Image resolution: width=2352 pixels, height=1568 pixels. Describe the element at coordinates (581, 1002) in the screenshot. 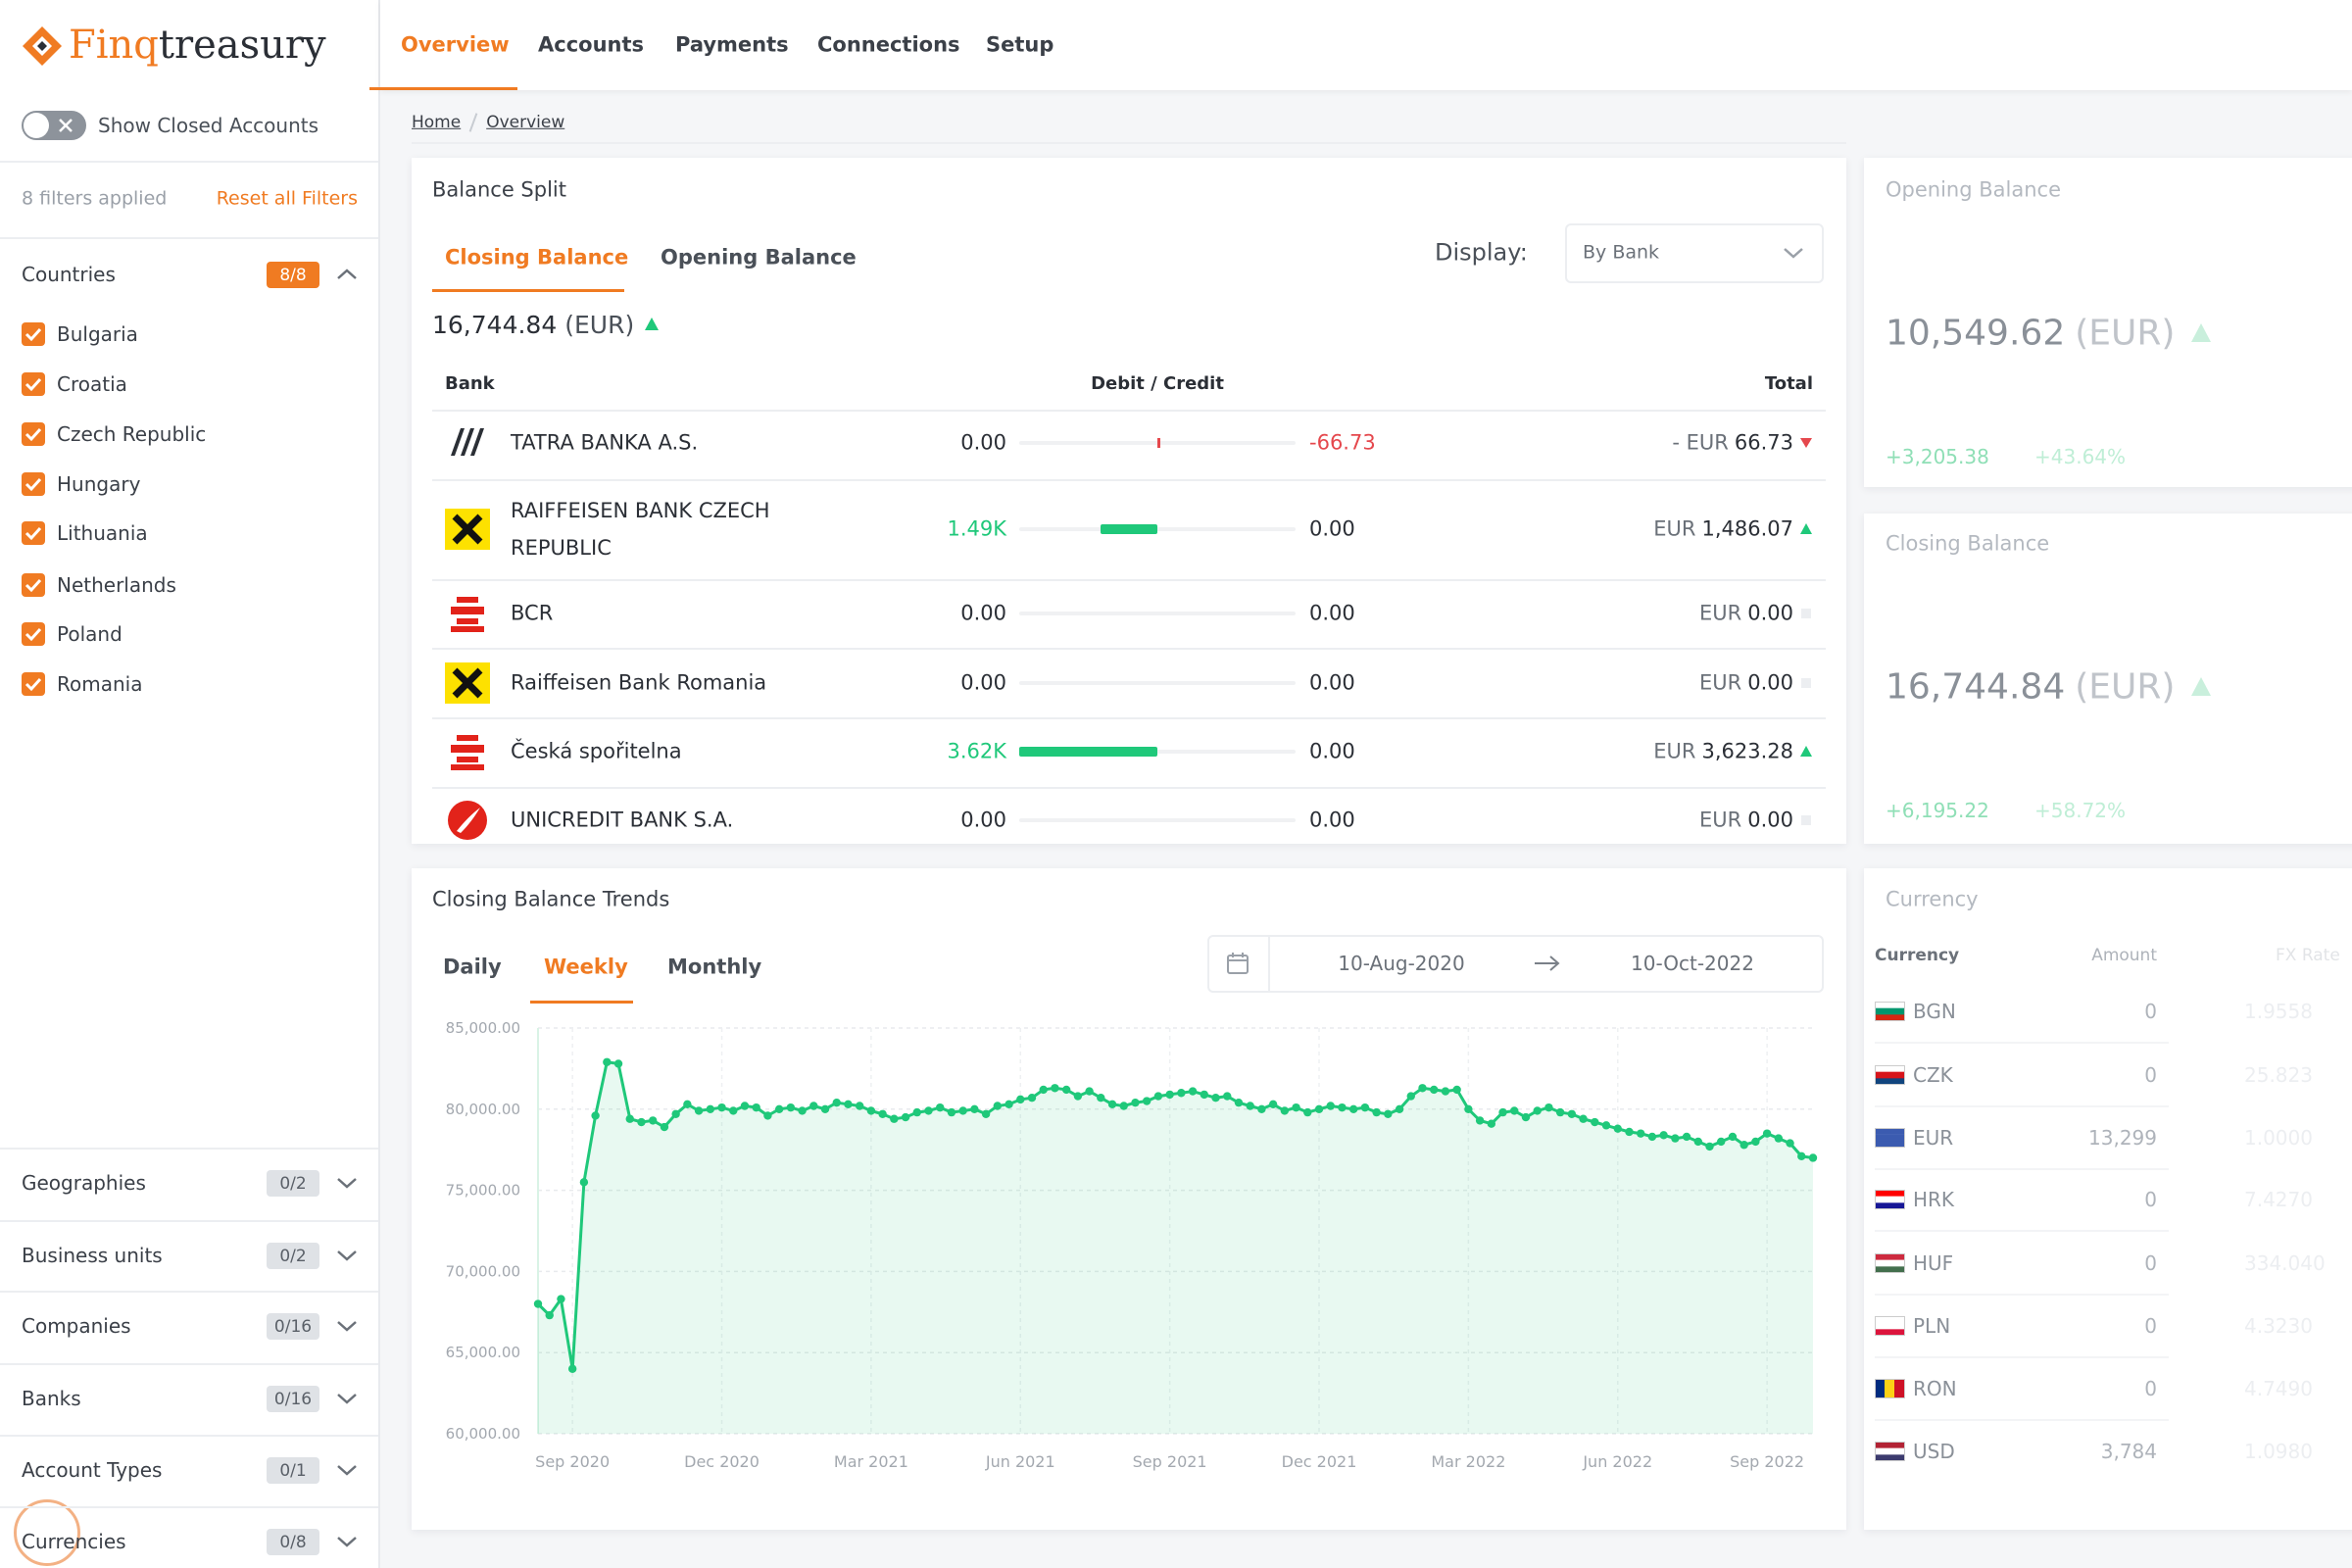

I see `tab-underline` at that location.